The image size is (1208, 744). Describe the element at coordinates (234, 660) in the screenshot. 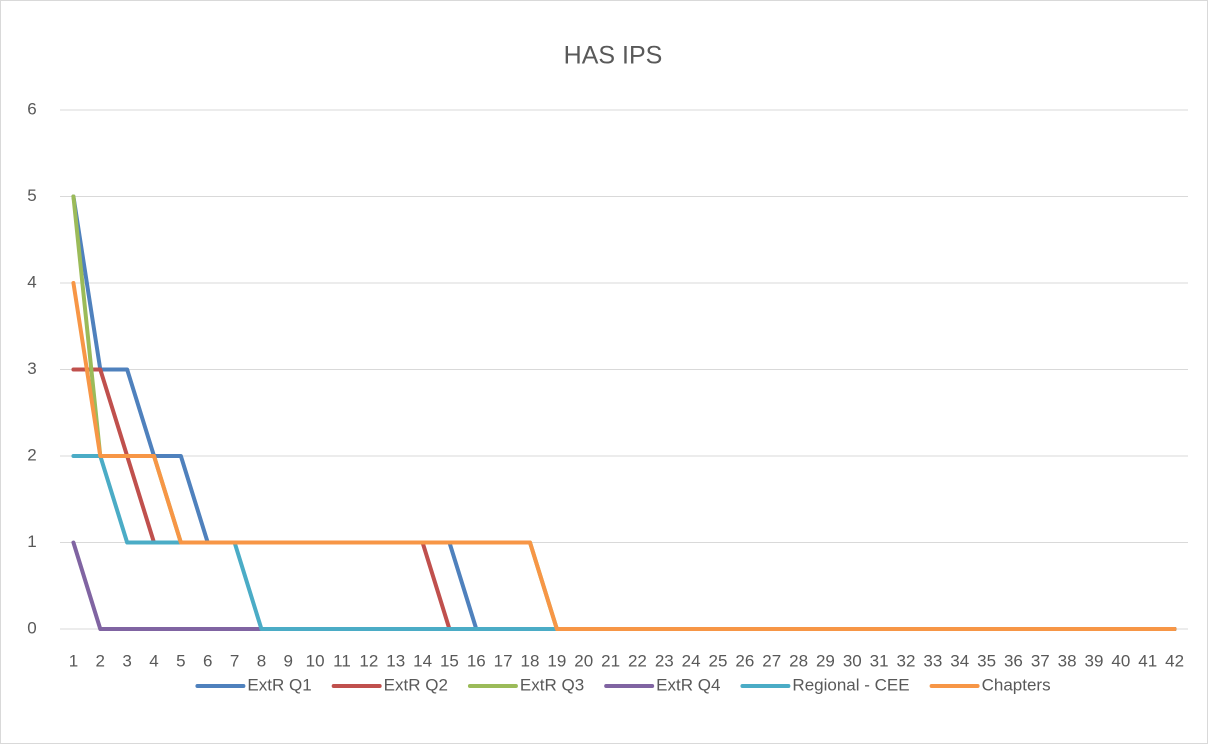

I see `x-tick-label: 7` at that location.